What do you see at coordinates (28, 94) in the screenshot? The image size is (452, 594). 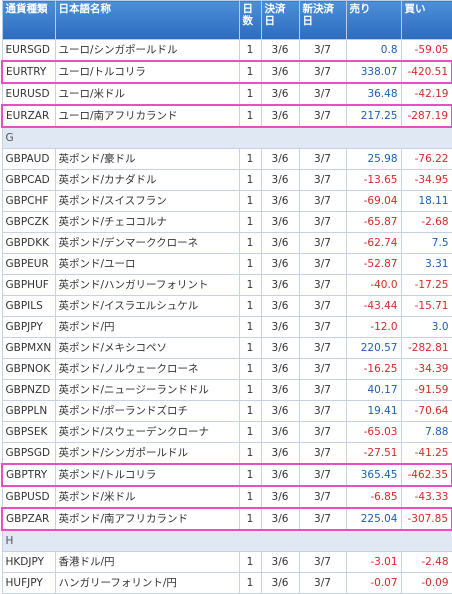 I see `currency-code: EURUSD` at bounding box center [28, 94].